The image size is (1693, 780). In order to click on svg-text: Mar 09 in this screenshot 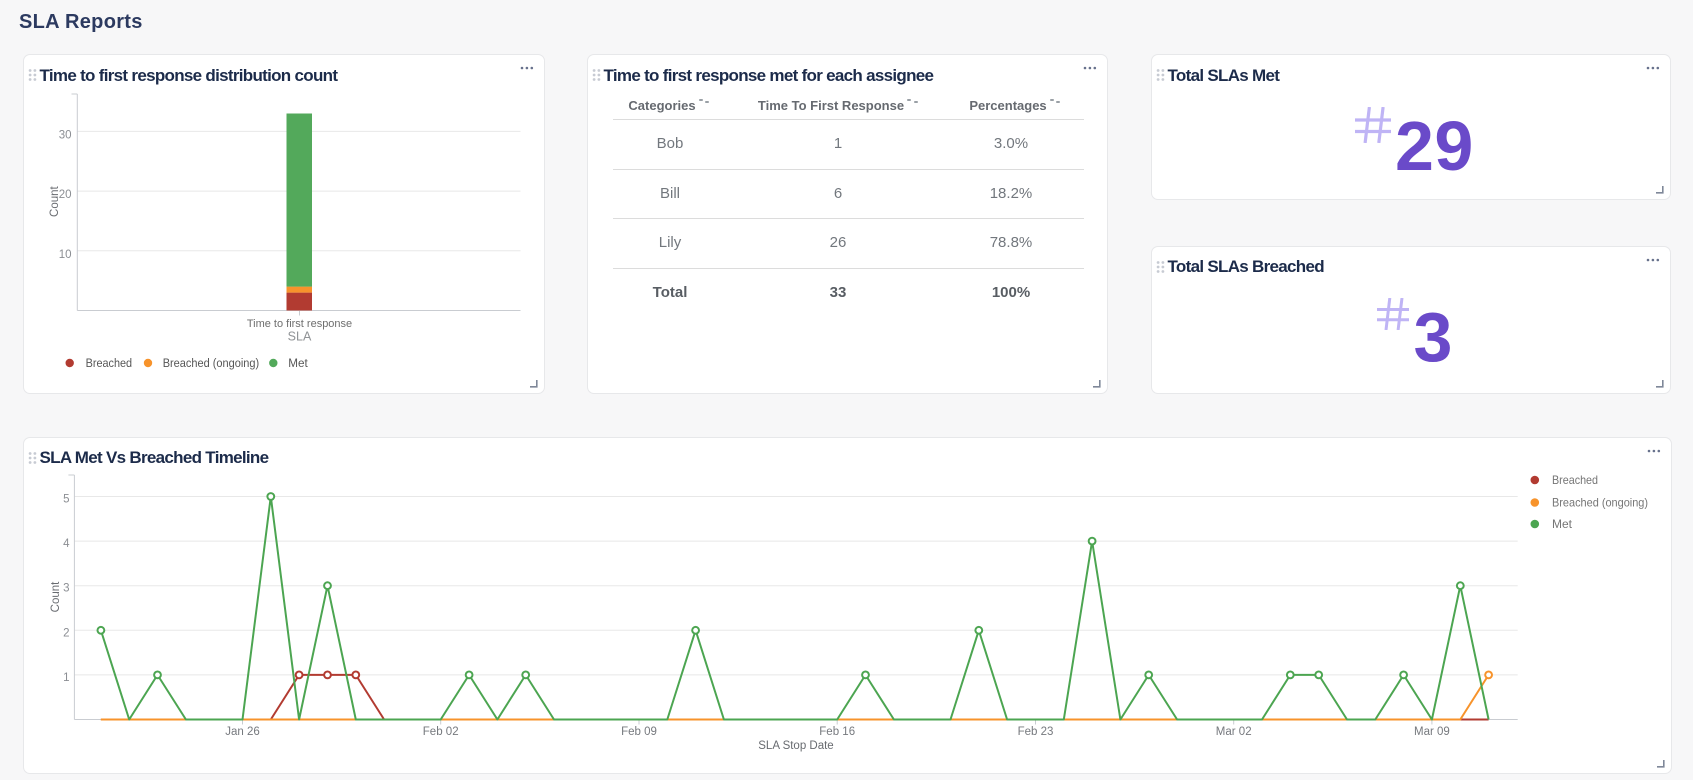, I will do `click(1432, 732)`.